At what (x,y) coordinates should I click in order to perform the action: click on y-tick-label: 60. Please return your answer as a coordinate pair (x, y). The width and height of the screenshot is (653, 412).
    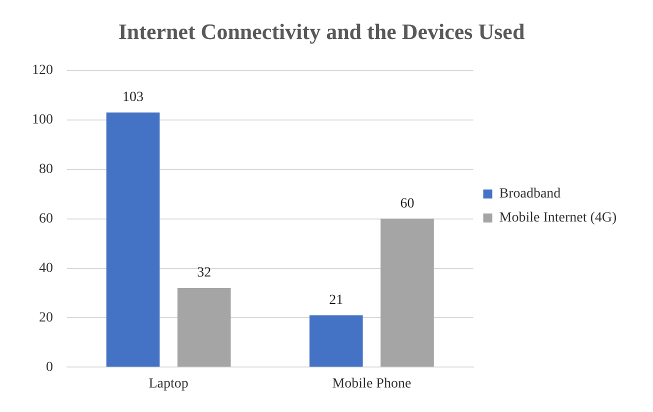
    Looking at the image, I should click on (46, 218).